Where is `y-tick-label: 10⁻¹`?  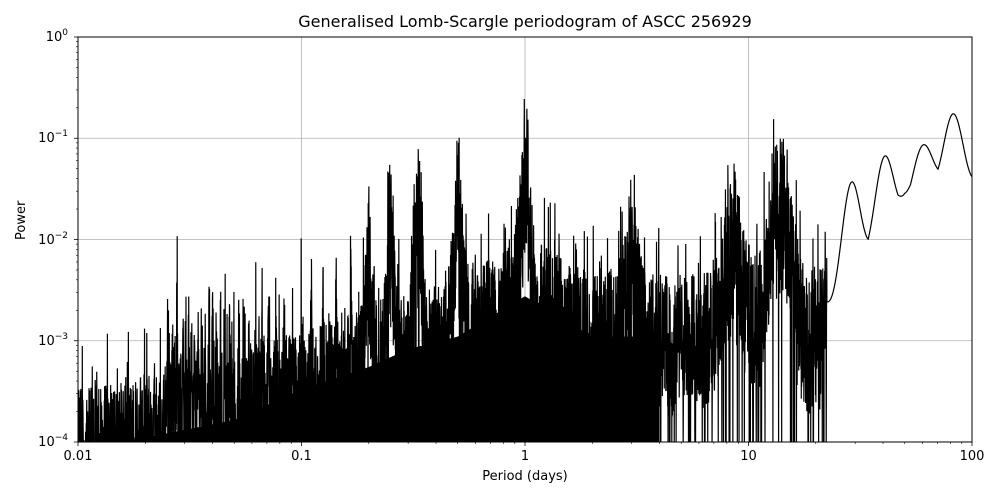
y-tick-label: 10⁻¹ is located at coordinates (53, 138).